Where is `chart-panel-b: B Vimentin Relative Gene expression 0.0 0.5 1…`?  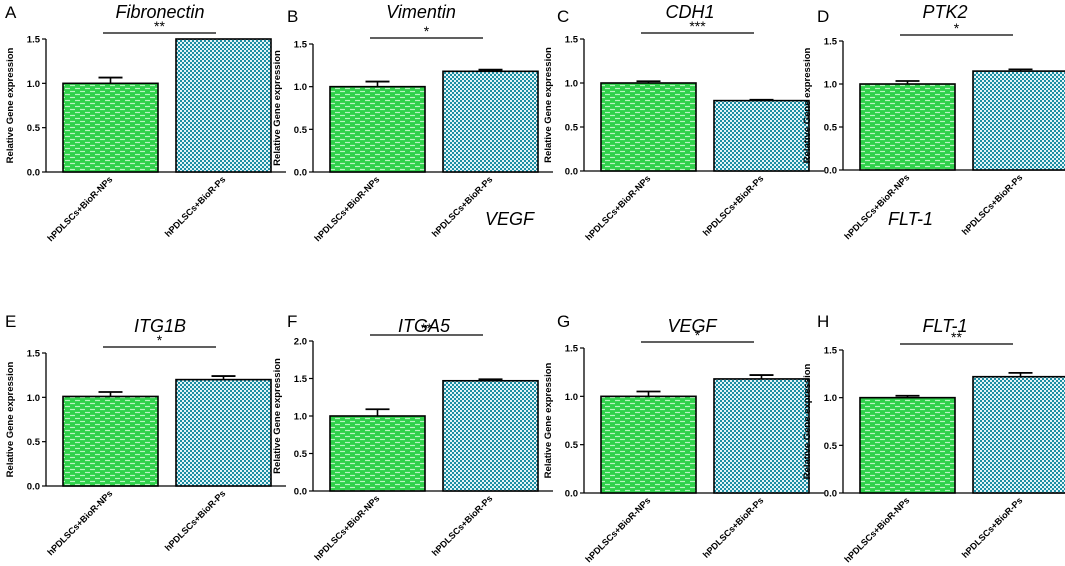
chart-panel-b: B Vimentin Relative Gene expression 0.0 0.5 1… is located at coordinates (412, 122).